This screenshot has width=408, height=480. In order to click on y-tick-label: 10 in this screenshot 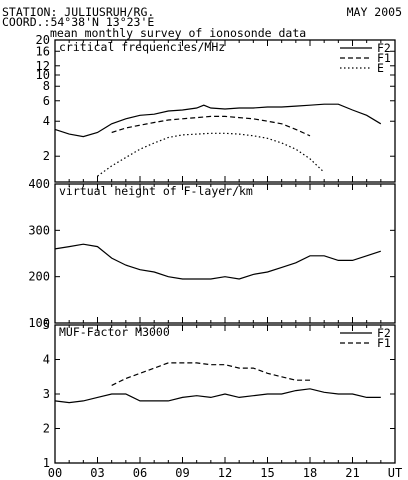, I will do `click(43, 75)`.